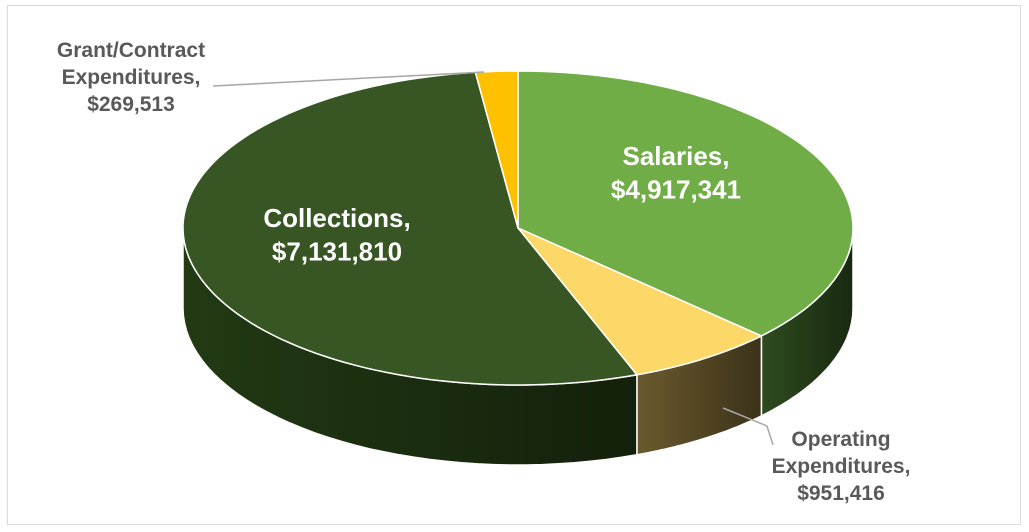 The image size is (1029, 532). Describe the element at coordinates (131, 77) in the screenshot. I see `data-label: Grant/Contract Expenditures, $269,513` at that location.